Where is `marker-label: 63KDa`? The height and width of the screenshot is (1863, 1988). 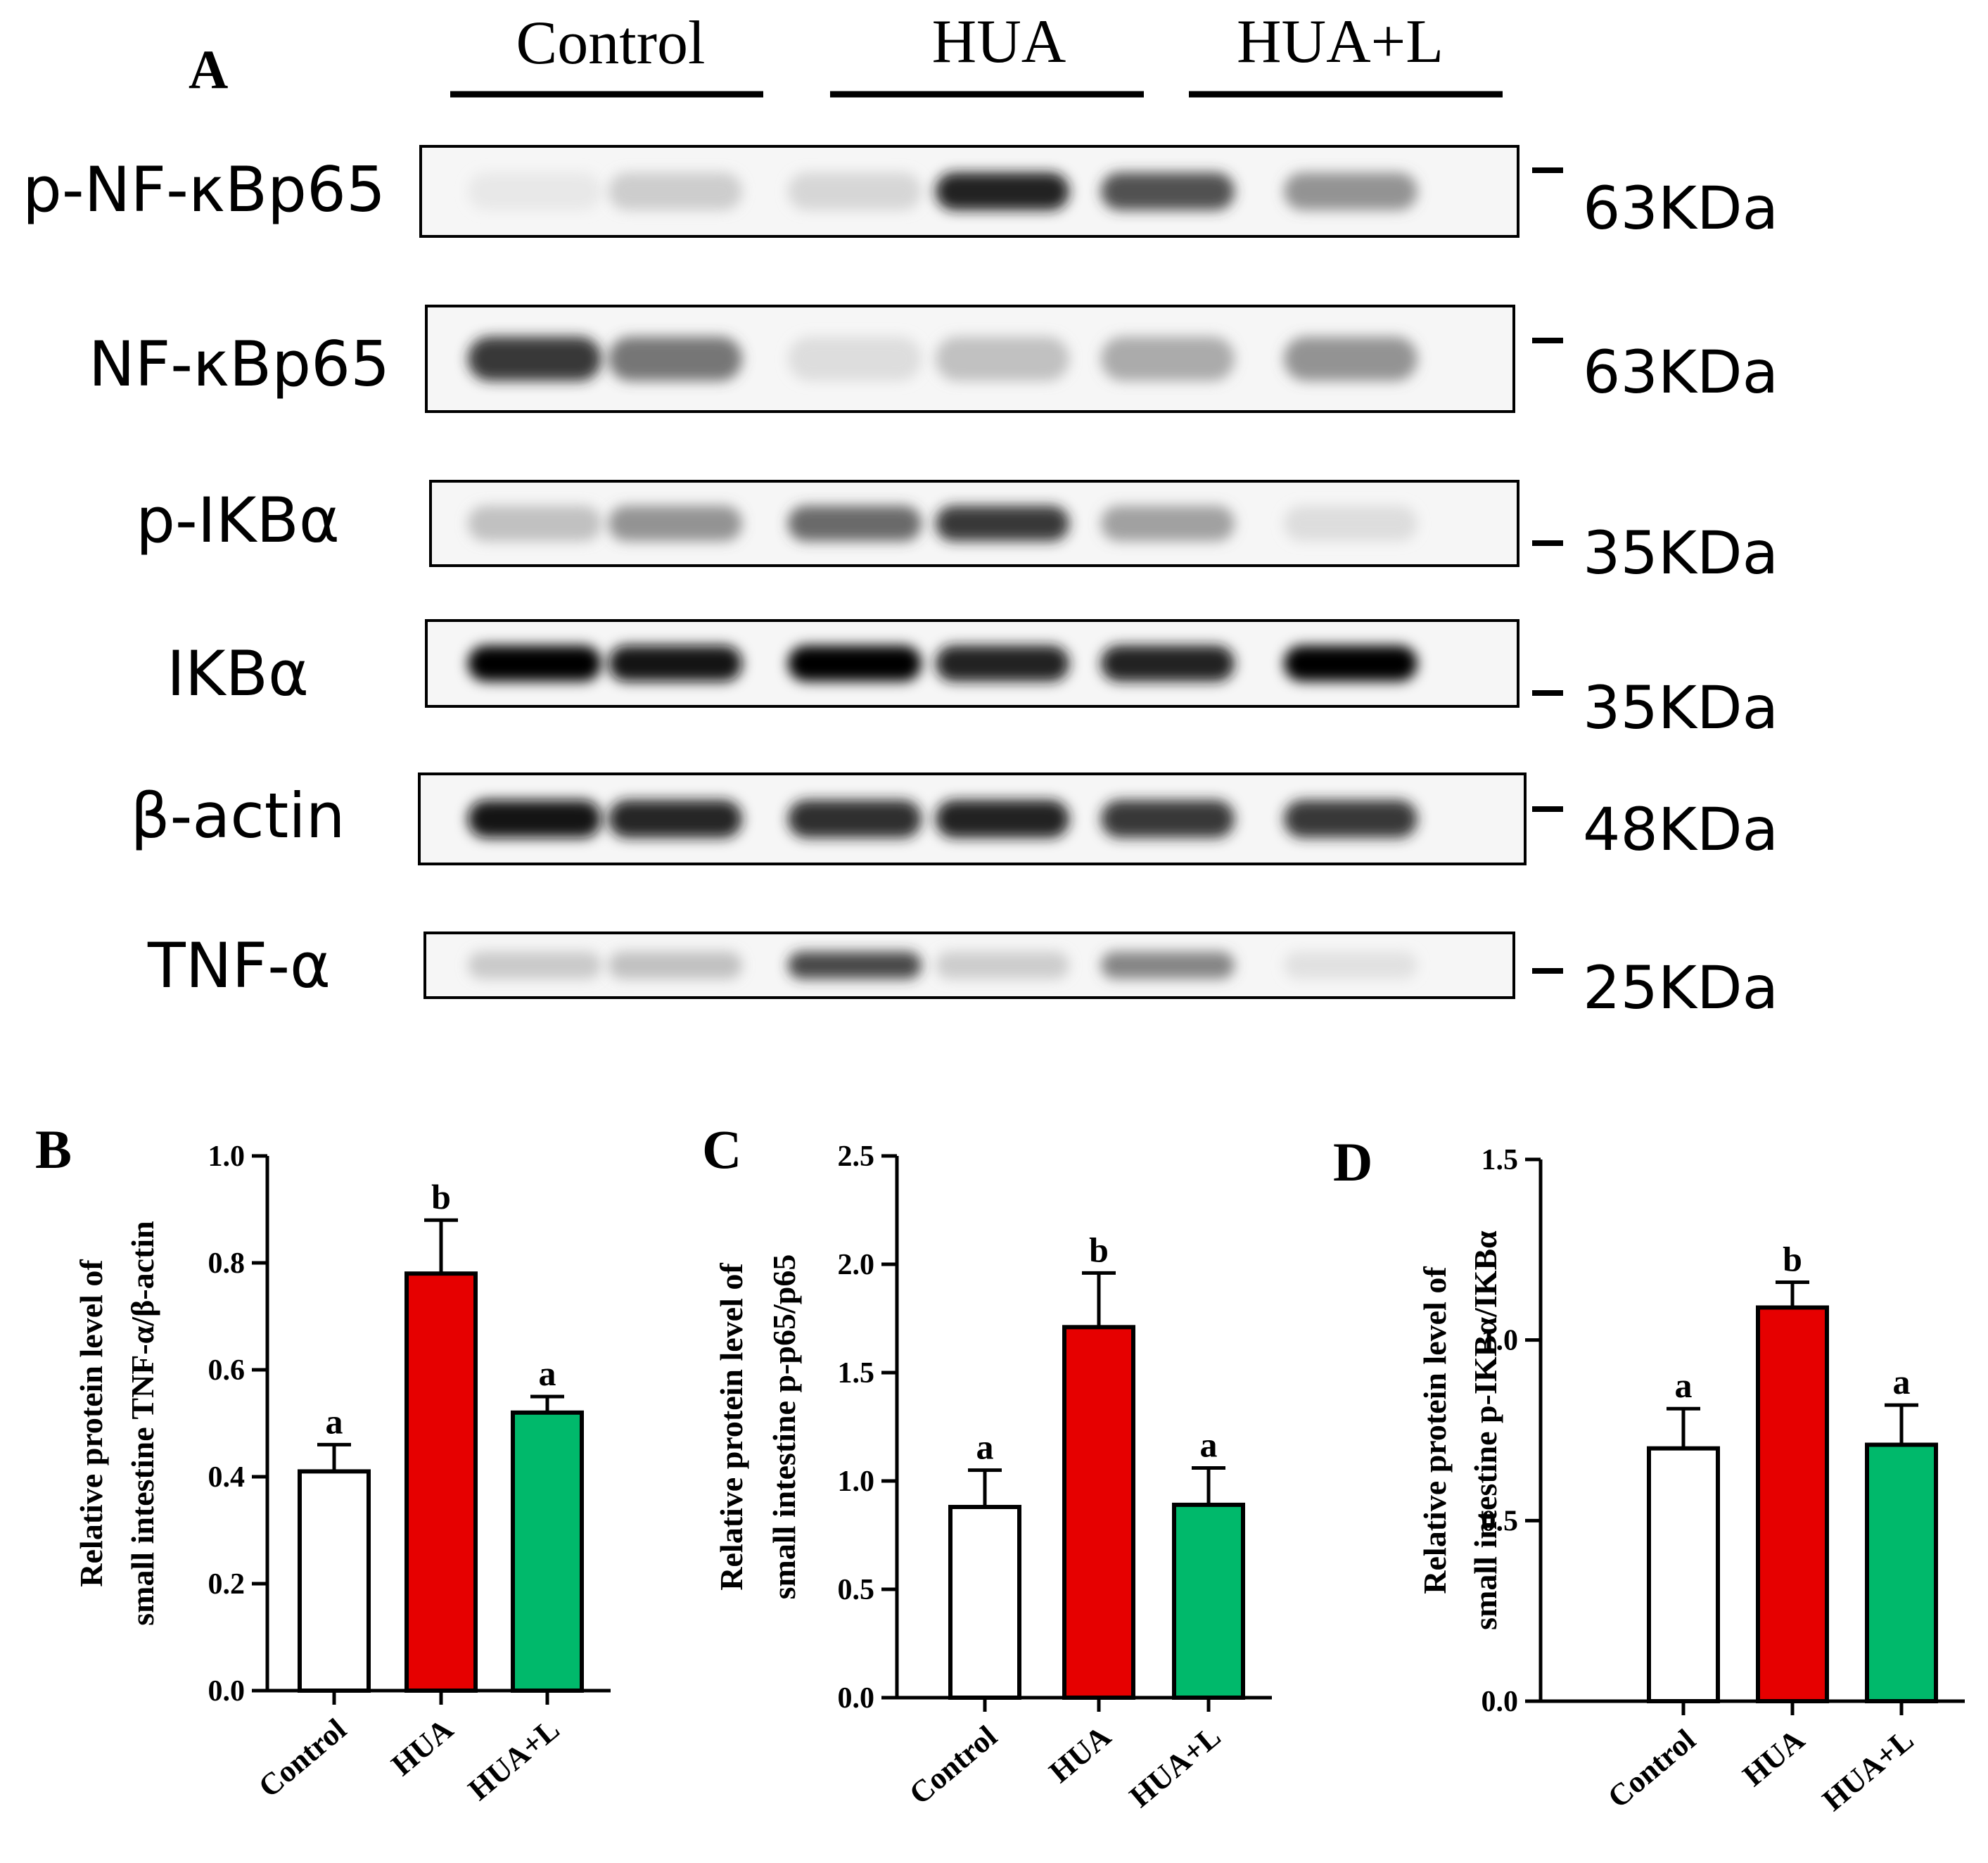
marker-label: 63KDa is located at coordinates (1681, 372).